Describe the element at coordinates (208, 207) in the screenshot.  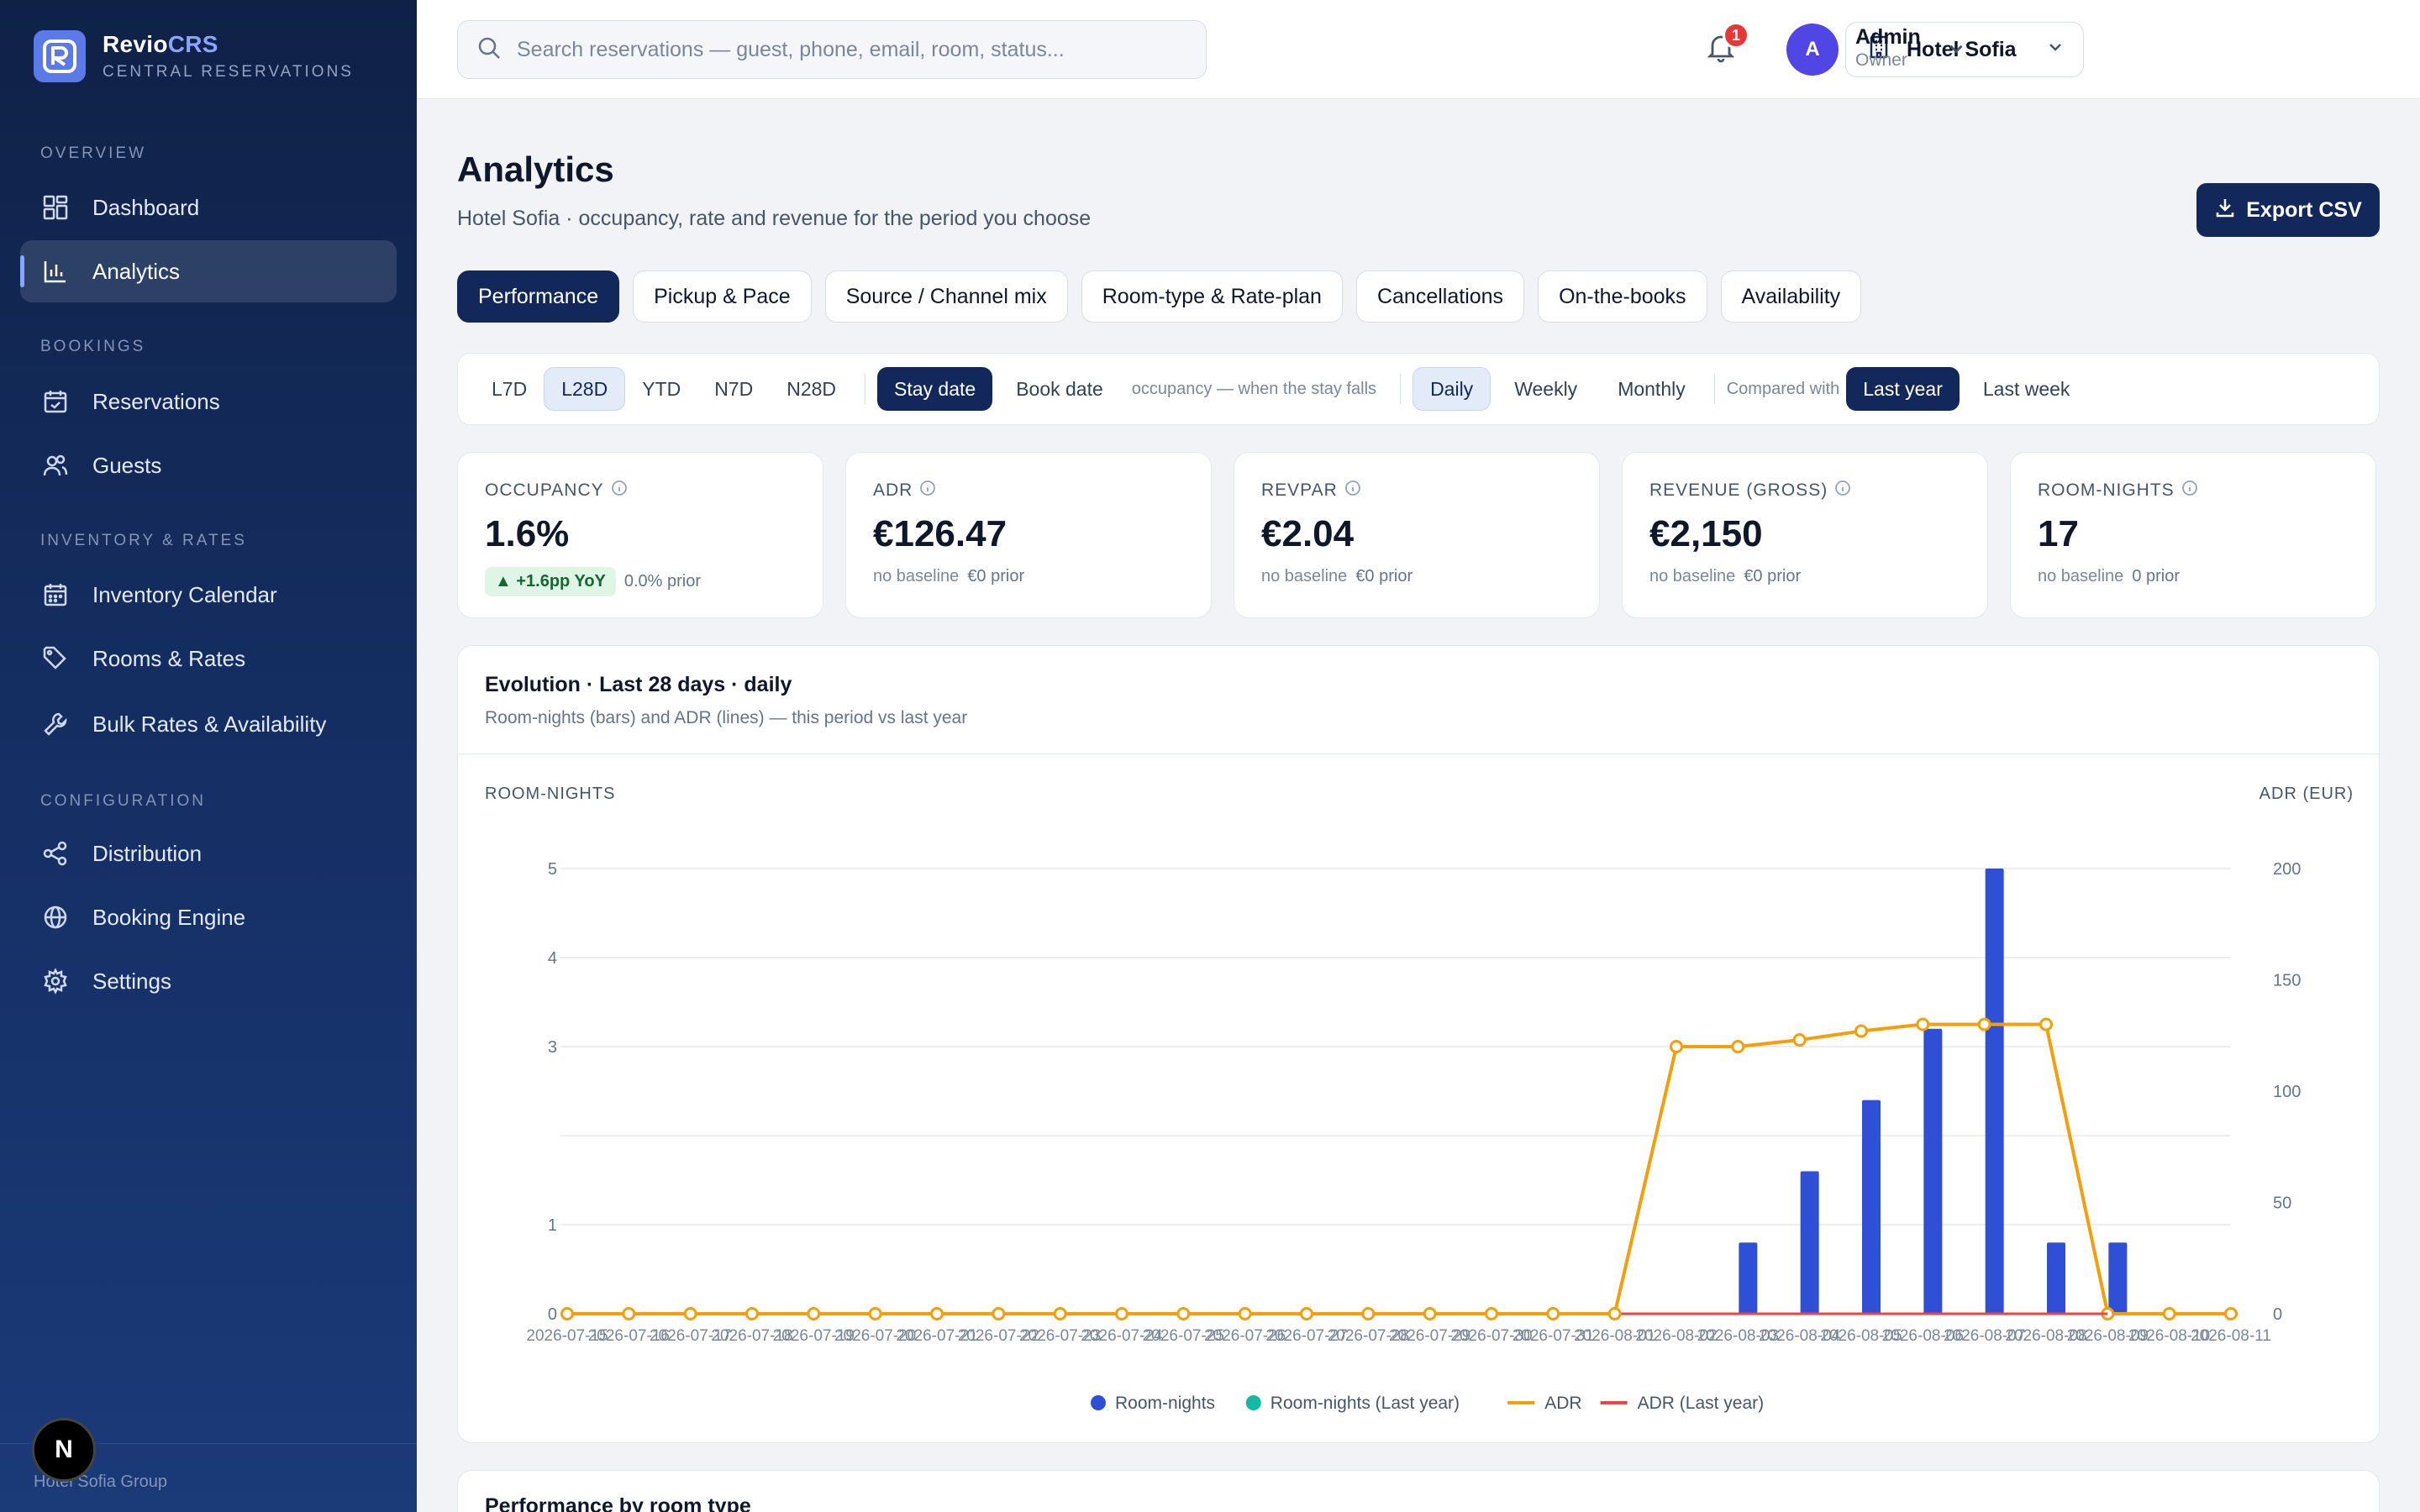
I see `sidebar-item-dashboard: Dashboard` at that location.